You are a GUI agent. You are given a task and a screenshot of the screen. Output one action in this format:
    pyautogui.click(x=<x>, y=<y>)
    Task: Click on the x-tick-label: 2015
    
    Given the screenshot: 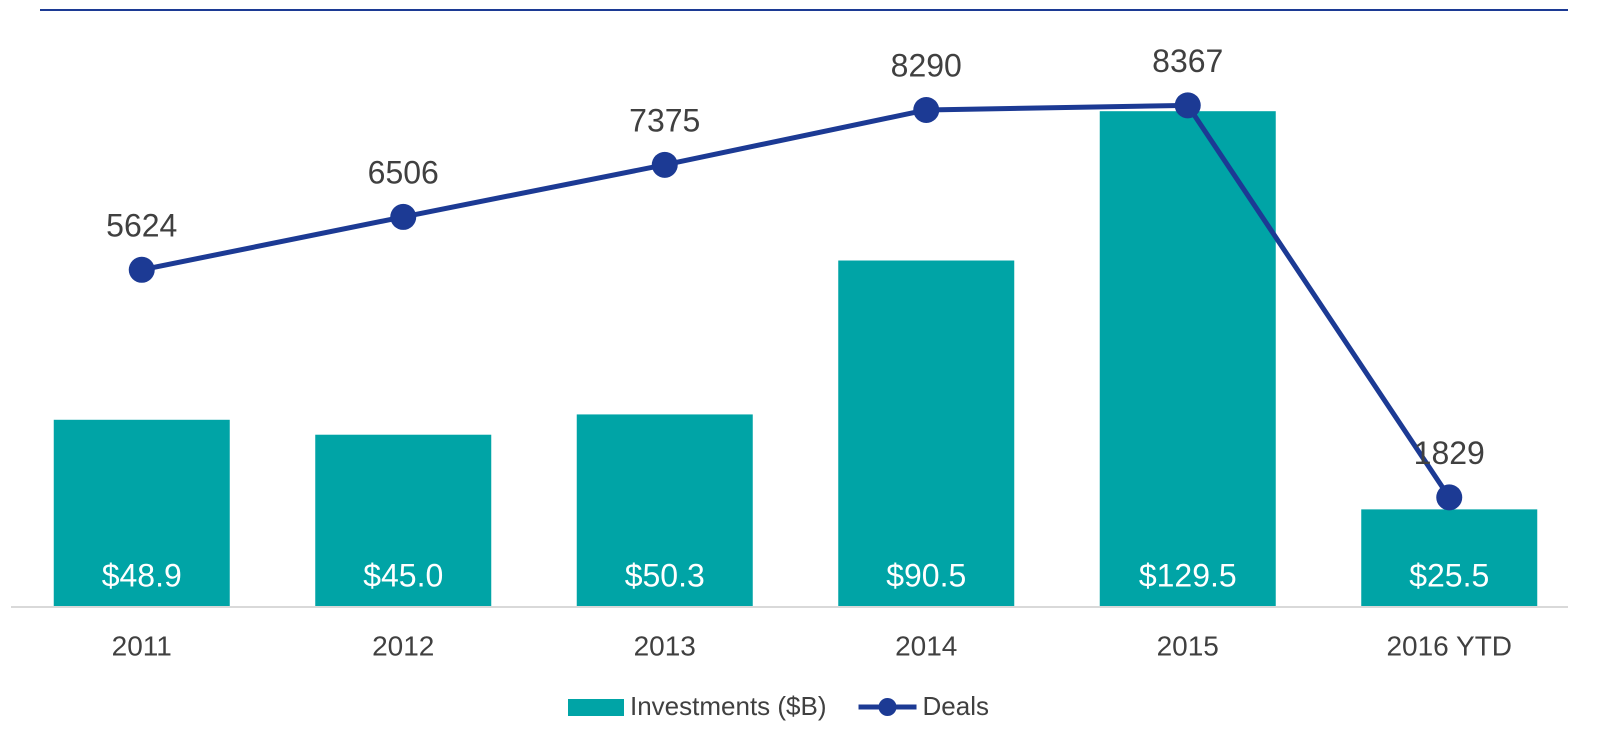 What is the action you would take?
    pyautogui.click(x=1188, y=645)
    